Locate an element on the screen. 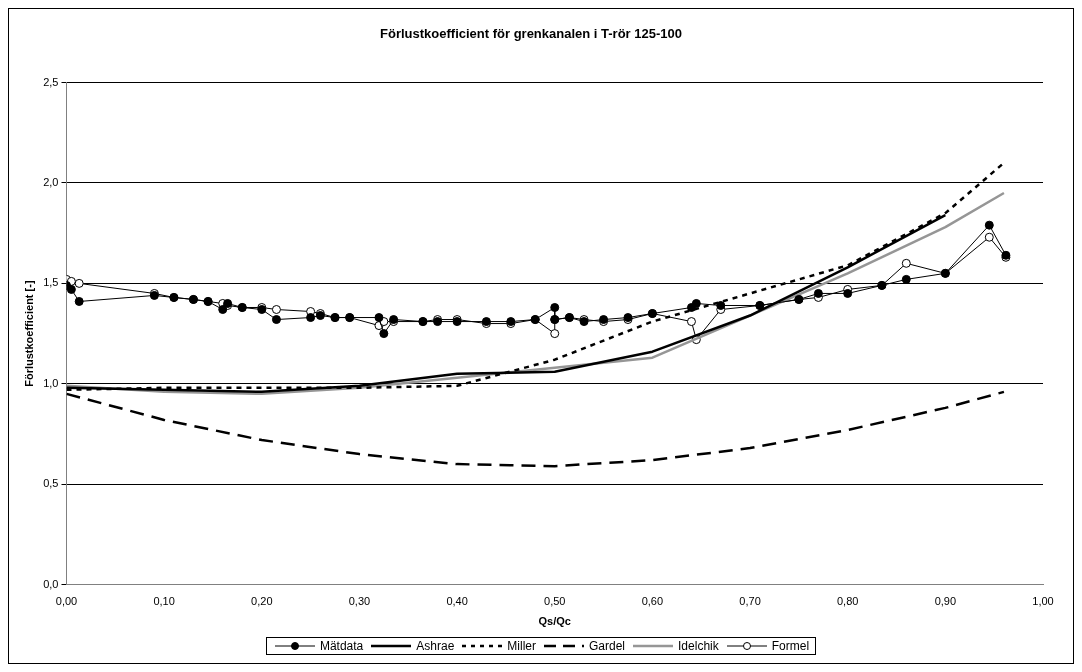 This screenshot has width=1082, height=672. legend-label: Miller is located at coordinates (521, 646).